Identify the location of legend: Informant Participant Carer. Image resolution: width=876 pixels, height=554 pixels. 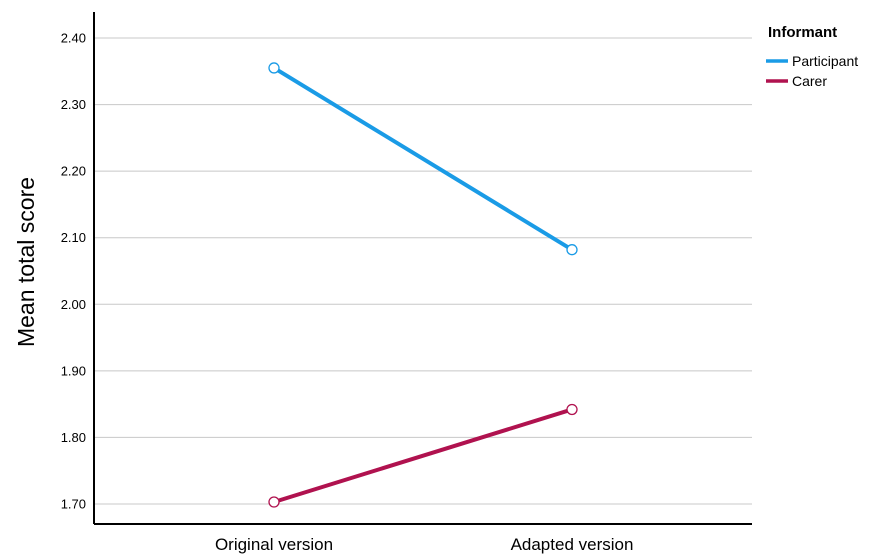
(812, 56).